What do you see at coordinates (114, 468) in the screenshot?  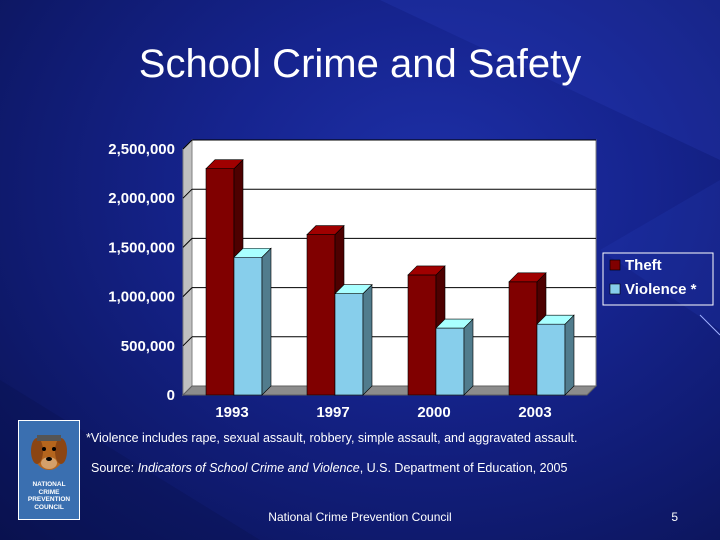 I see `source-prefix: Source:` at bounding box center [114, 468].